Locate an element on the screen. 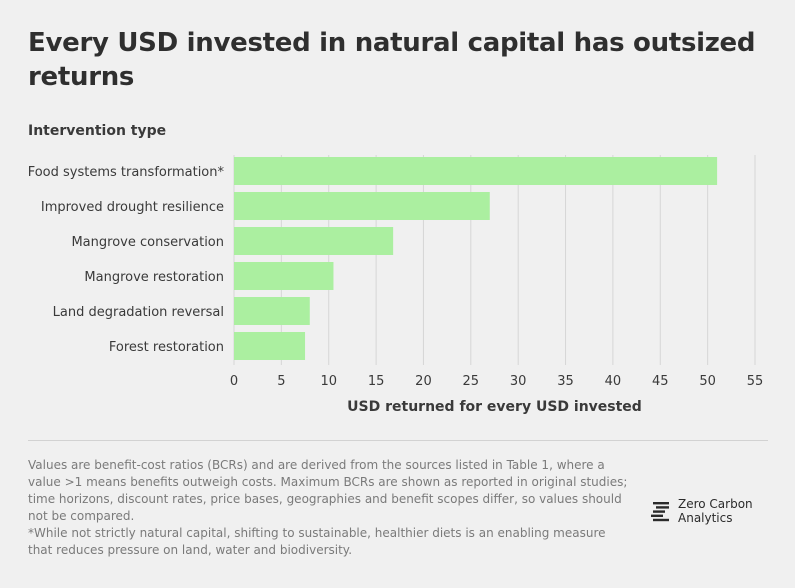 The height and width of the screenshot is (588, 795). y-axis-header: Intervention type is located at coordinates (97, 131).